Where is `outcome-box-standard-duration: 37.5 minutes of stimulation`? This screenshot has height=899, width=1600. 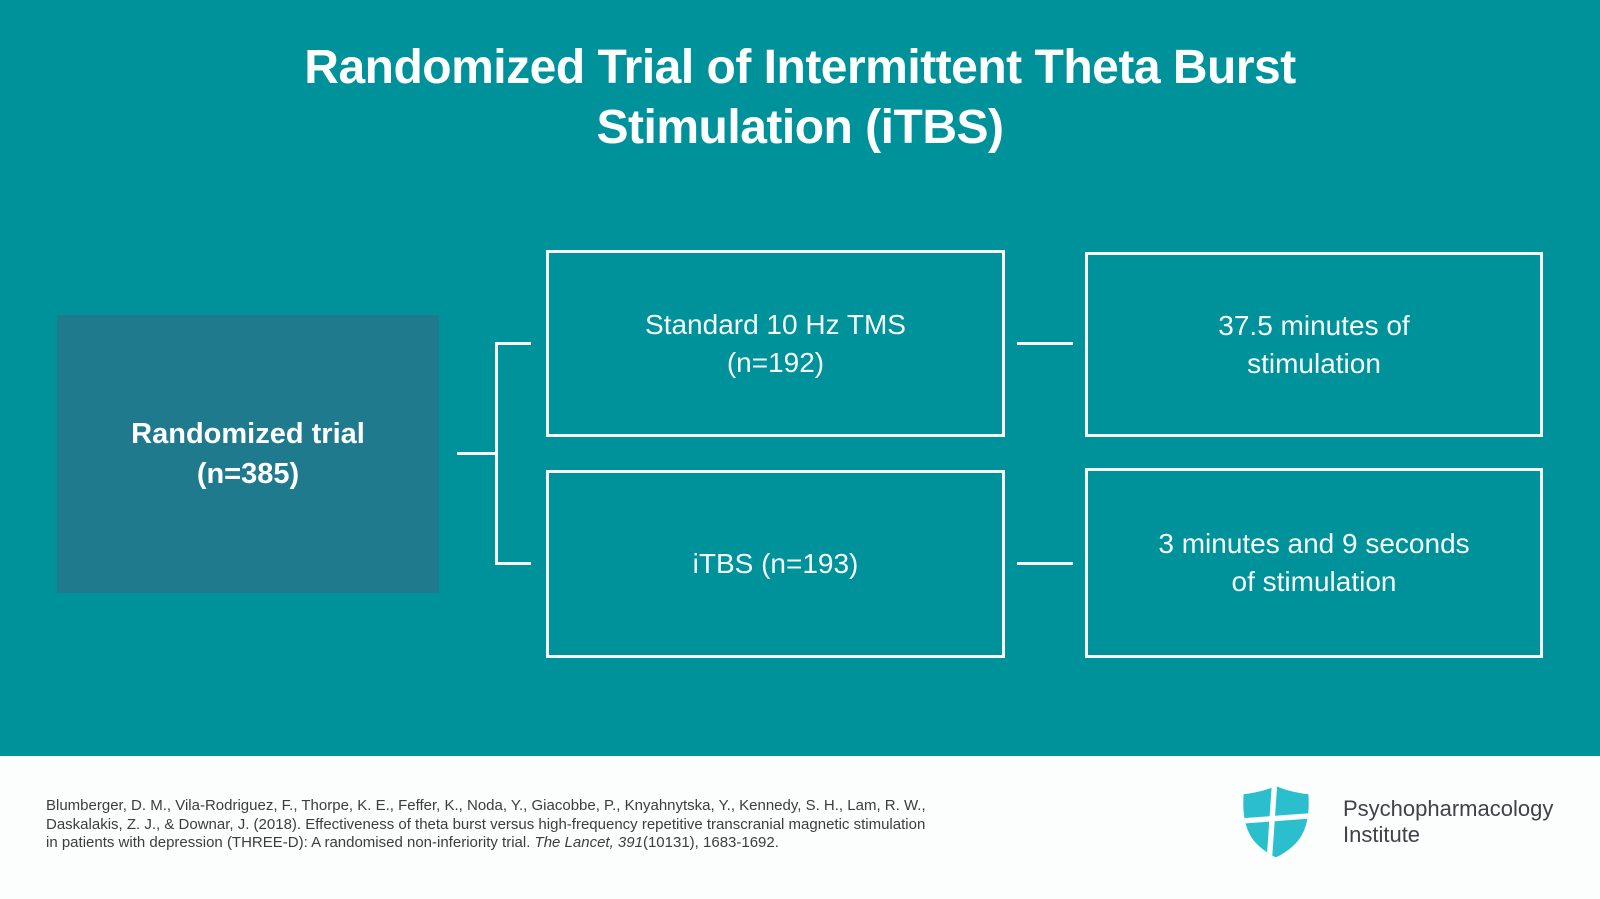
outcome-box-standard-duration: 37.5 minutes of stimulation is located at coordinates (1314, 344).